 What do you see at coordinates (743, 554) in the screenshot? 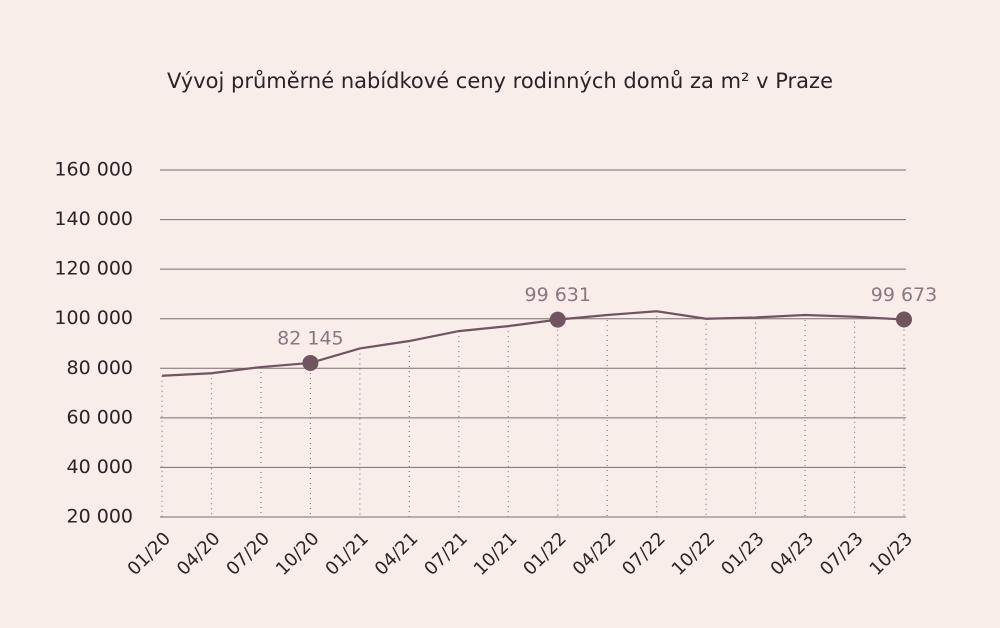
I see `x-tick-label: 01/23` at bounding box center [743, 554].